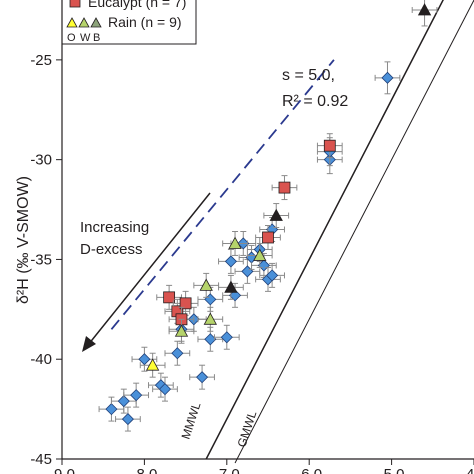 Image resolution: width=474 pixels, height=474 pixels. What do you see at coordinates (23, 240) in the screenshot?
I see `y-axis-label: δ²H (‰ V-SMOW)` at bounding box center [23, 240].